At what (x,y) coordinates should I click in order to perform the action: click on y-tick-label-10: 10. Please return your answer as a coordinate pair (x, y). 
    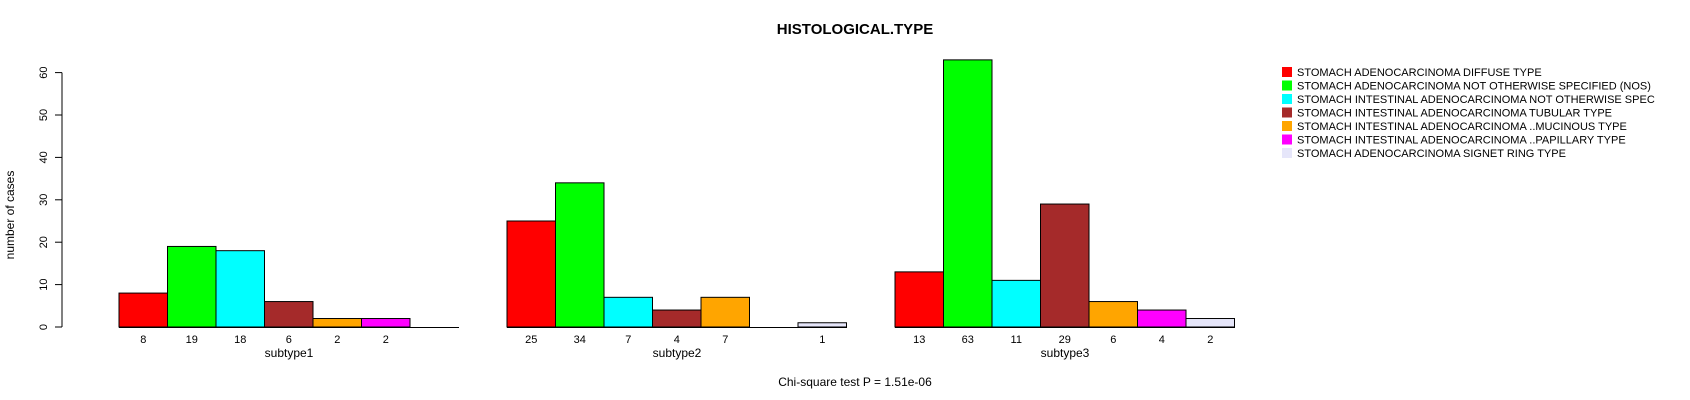
    Looking at the image, I should click on (44, 284).